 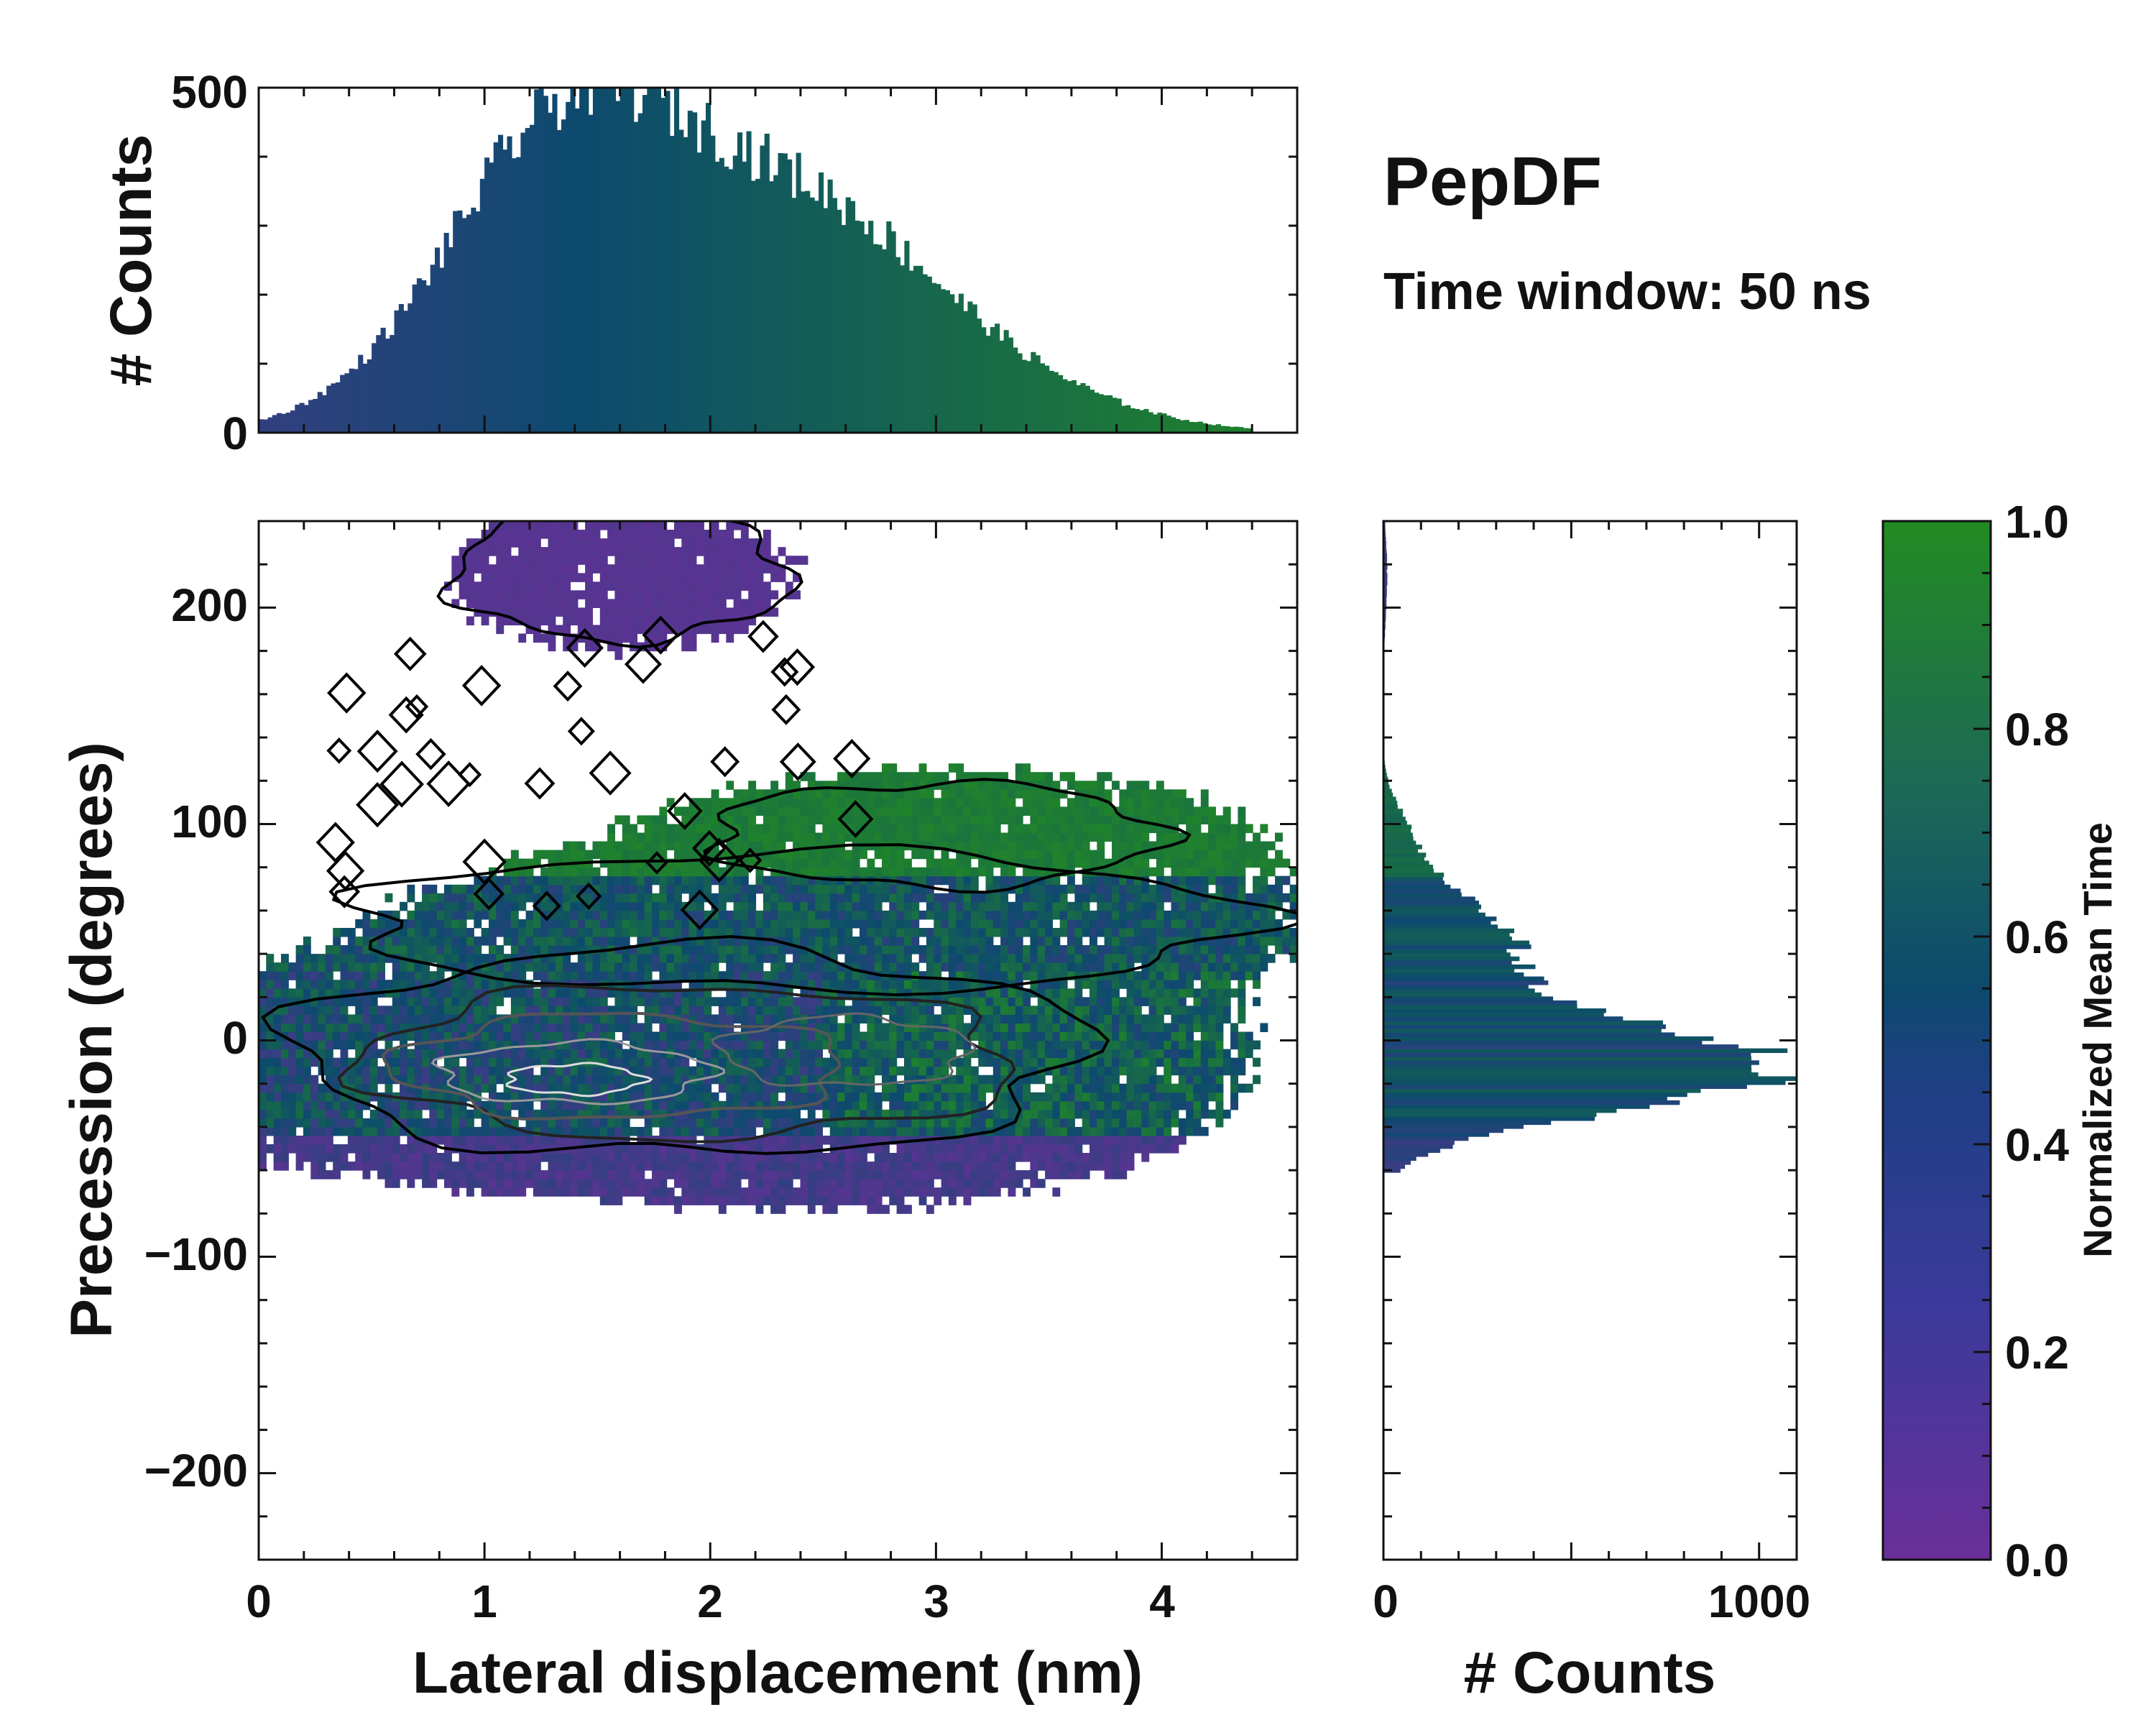 I want to click on heatmap-cell-2041, so click(x=648, y=1097).